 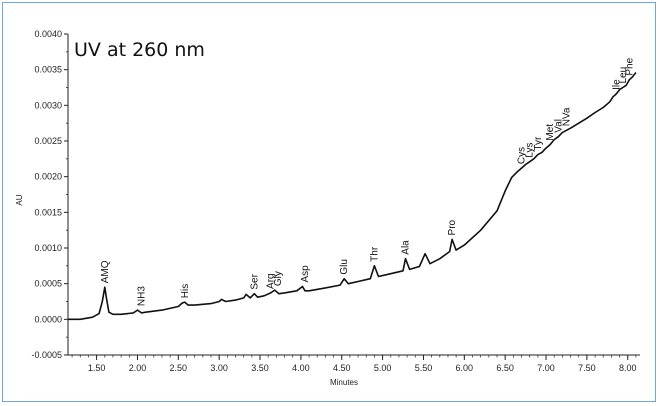 What do you see at coordinates (628, 368) in the screenshot?
I see `x-tick-label: 8.00` at bounding box center [628, 368].